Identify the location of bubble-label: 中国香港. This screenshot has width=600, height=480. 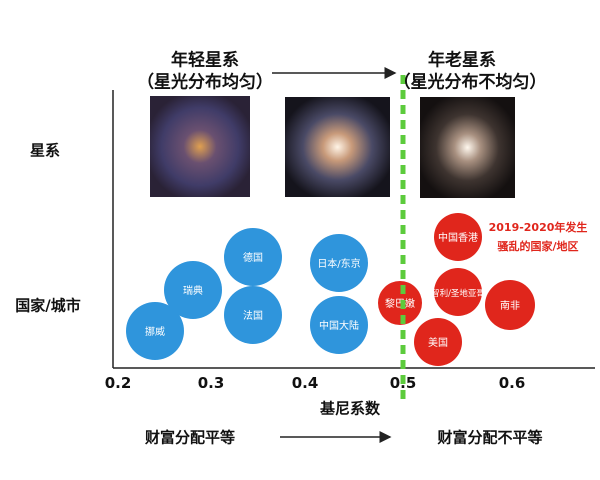
(458, 237).